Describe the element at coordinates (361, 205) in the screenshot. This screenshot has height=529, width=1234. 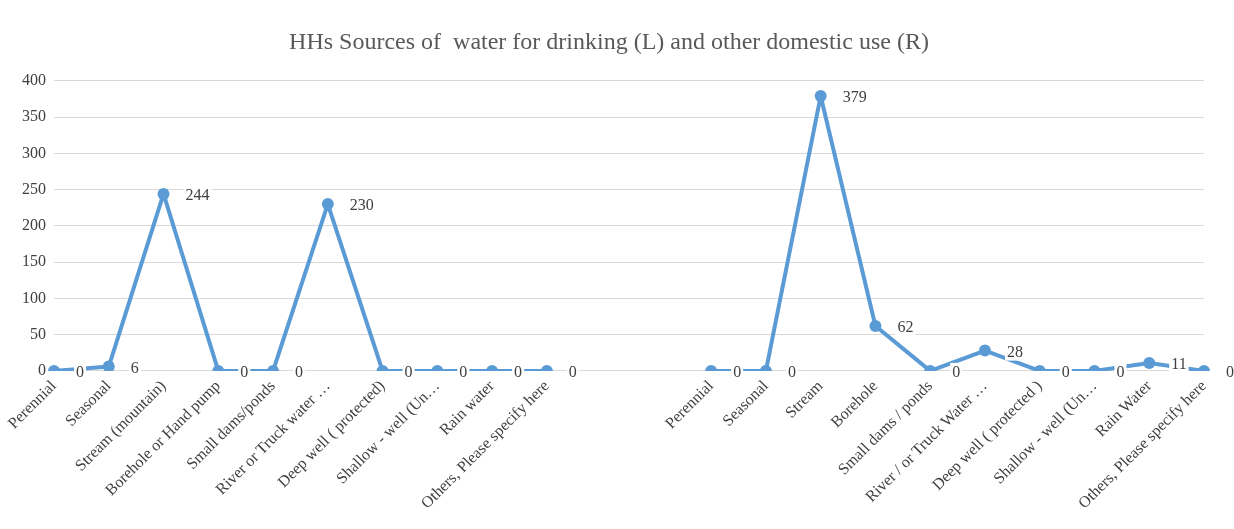
I see `data-label: 230` at that location.